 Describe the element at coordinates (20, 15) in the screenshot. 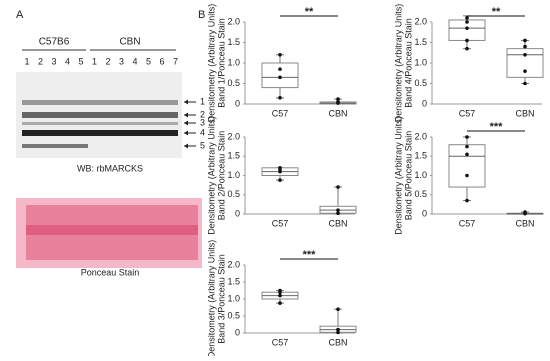

I see `panel-label: A` at that location.